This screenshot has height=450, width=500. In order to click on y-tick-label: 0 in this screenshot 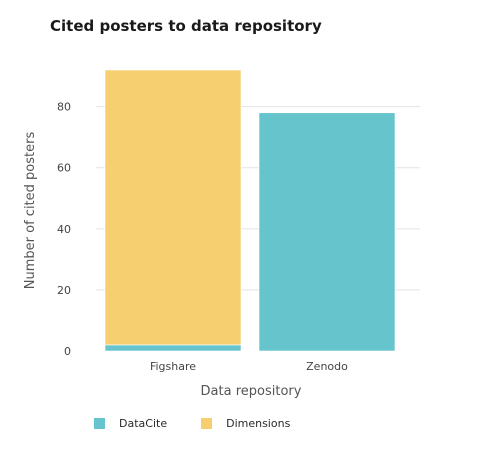, I will do `click(67, 351)`.